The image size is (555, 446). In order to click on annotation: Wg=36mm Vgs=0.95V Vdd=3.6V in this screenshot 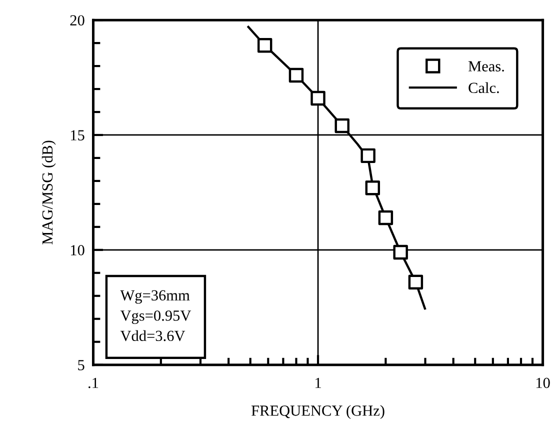, I will do `click(156, 316)`.